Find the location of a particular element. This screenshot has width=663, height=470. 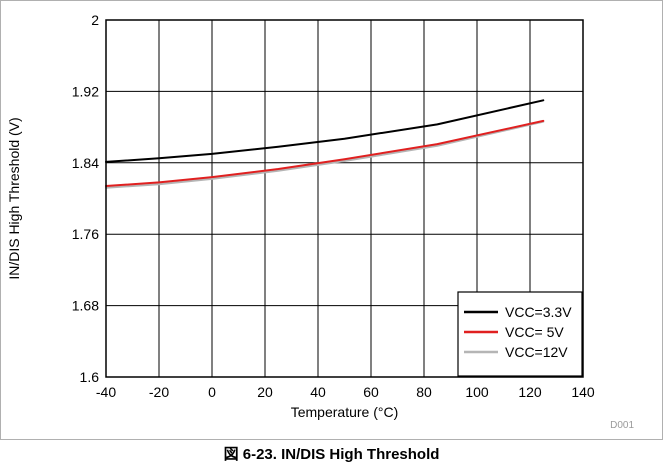

x-tick-label: 140 is located at coordinates (583, 392).